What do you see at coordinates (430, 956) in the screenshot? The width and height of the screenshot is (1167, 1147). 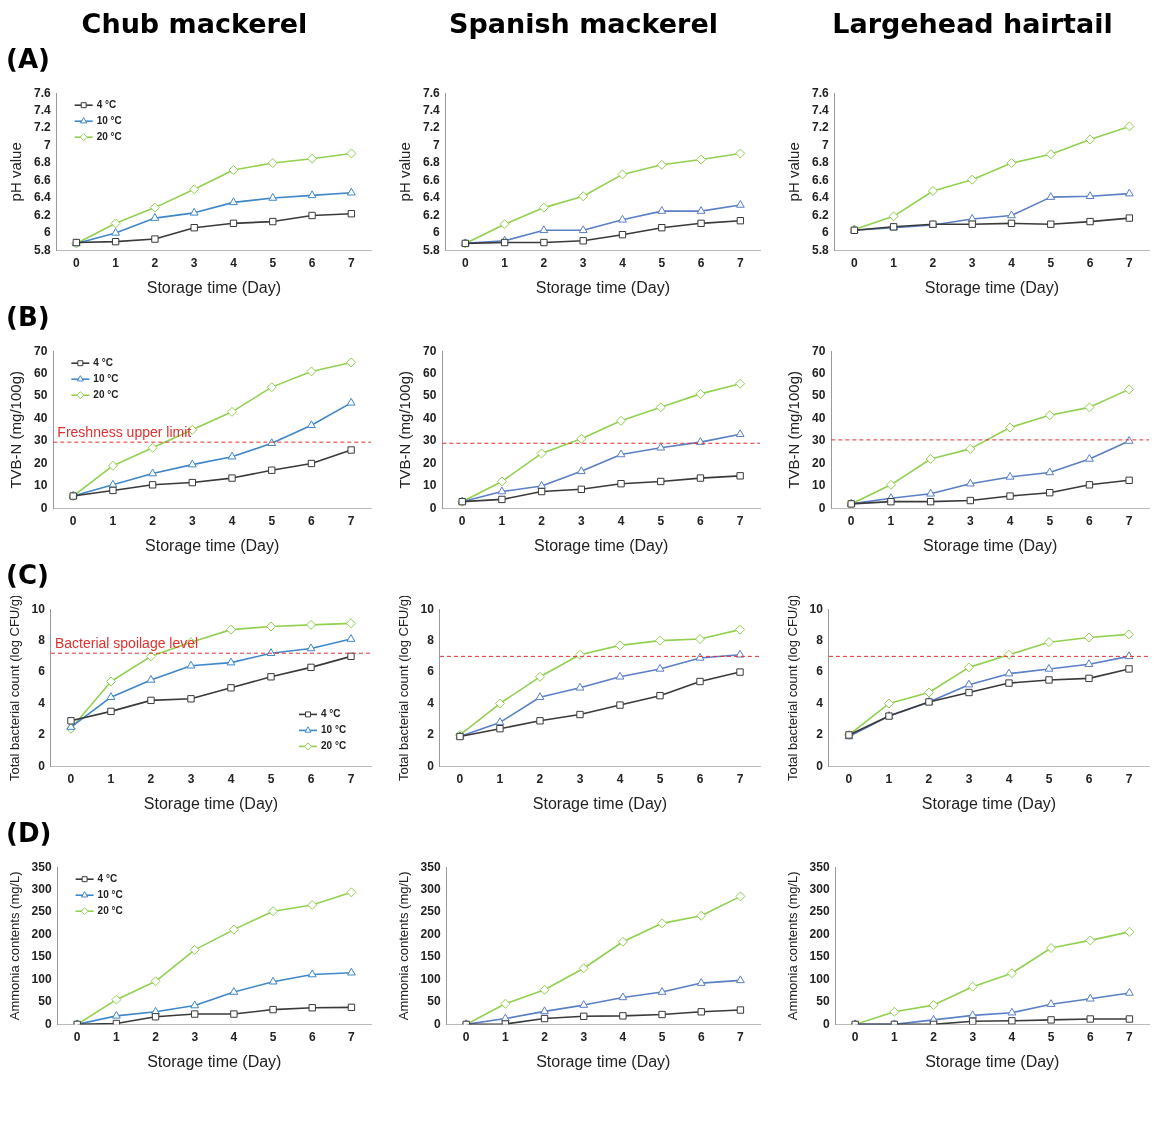 I see `y-tick-label: 150` at bounding box center [430, 956].